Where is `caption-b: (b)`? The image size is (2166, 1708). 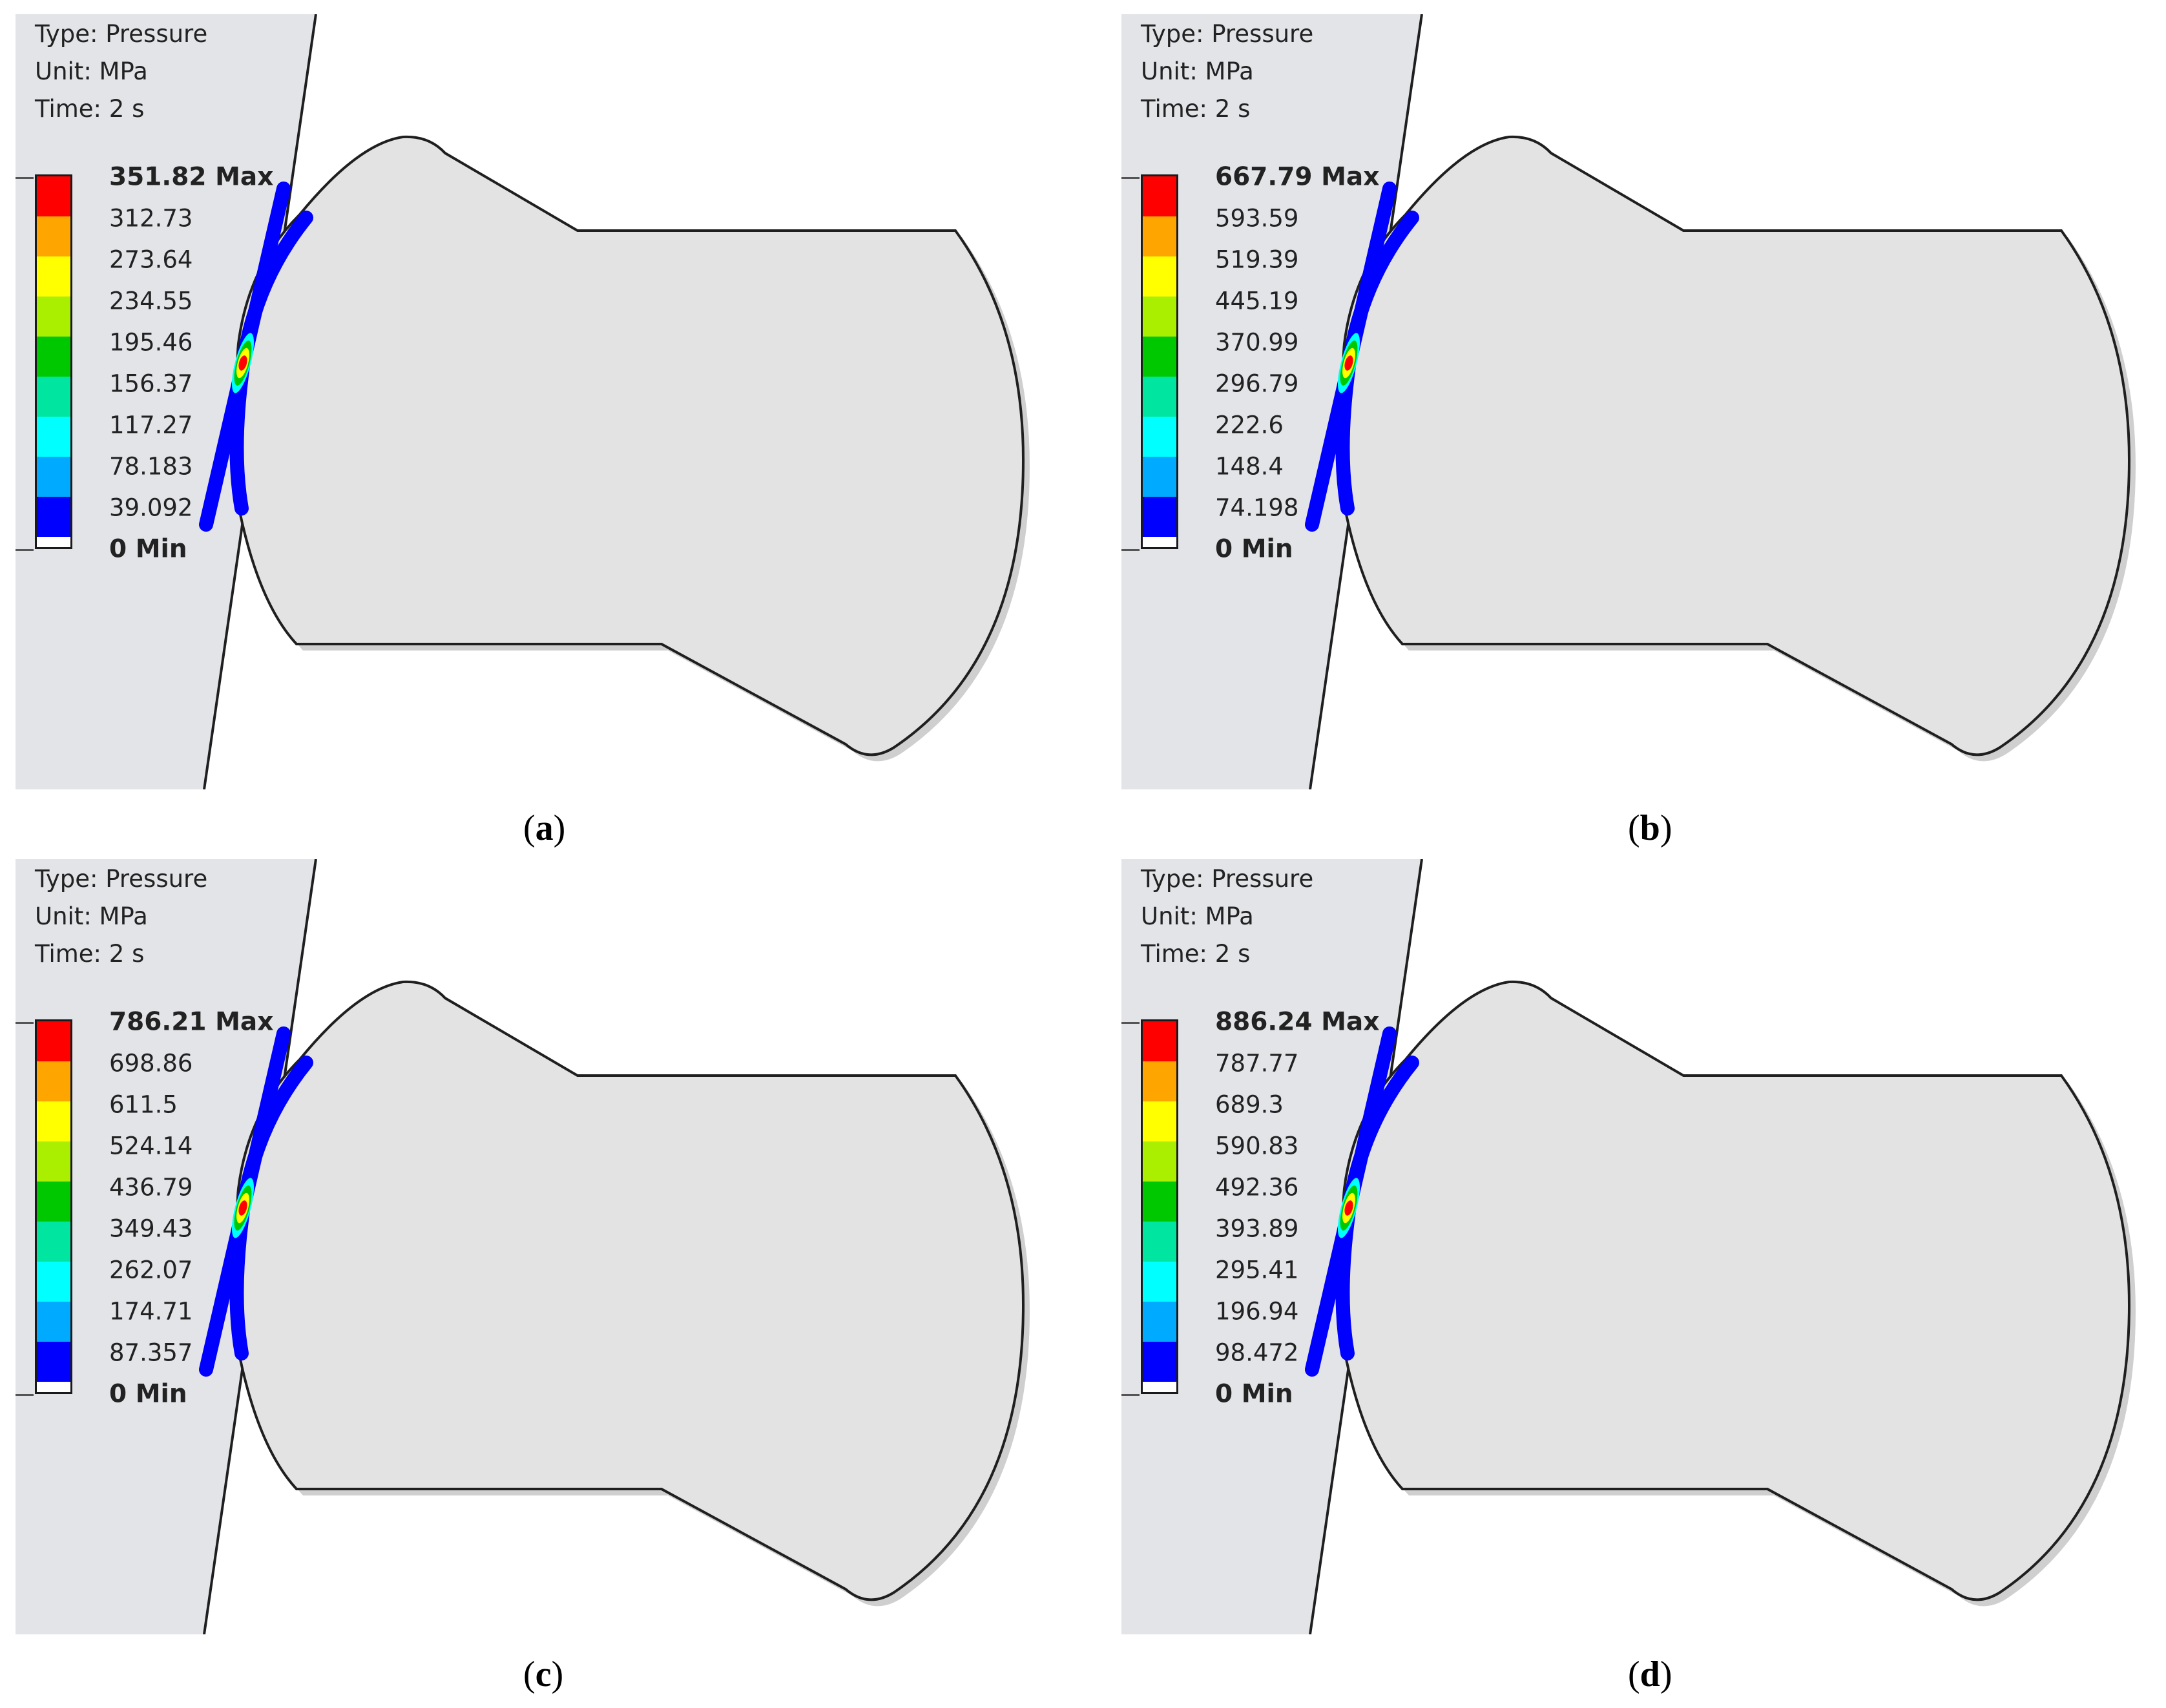
caption-b: (b) is located at coordinates (1650, 828).